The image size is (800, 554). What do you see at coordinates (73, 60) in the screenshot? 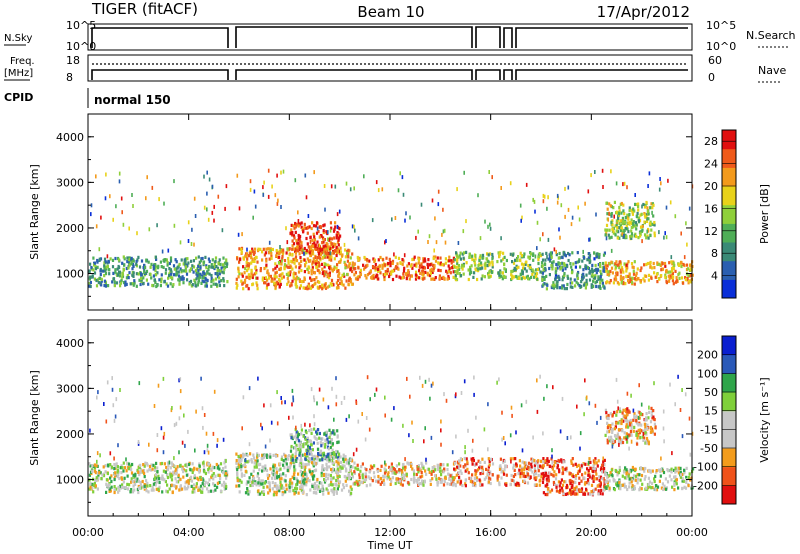
I see `freq-tick-top: 18` at bounding box center [73, 60].